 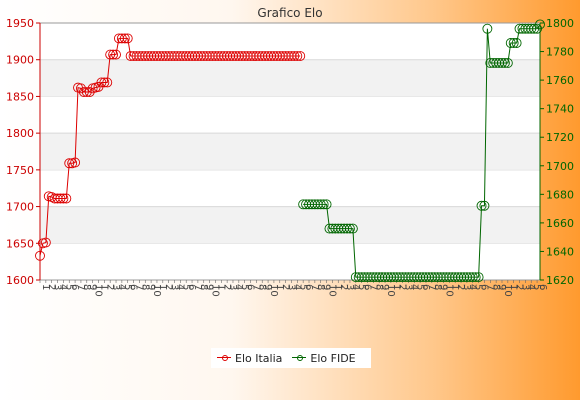 I want to click on y-left-tick-label: 1900, so click(x=20, y=60).